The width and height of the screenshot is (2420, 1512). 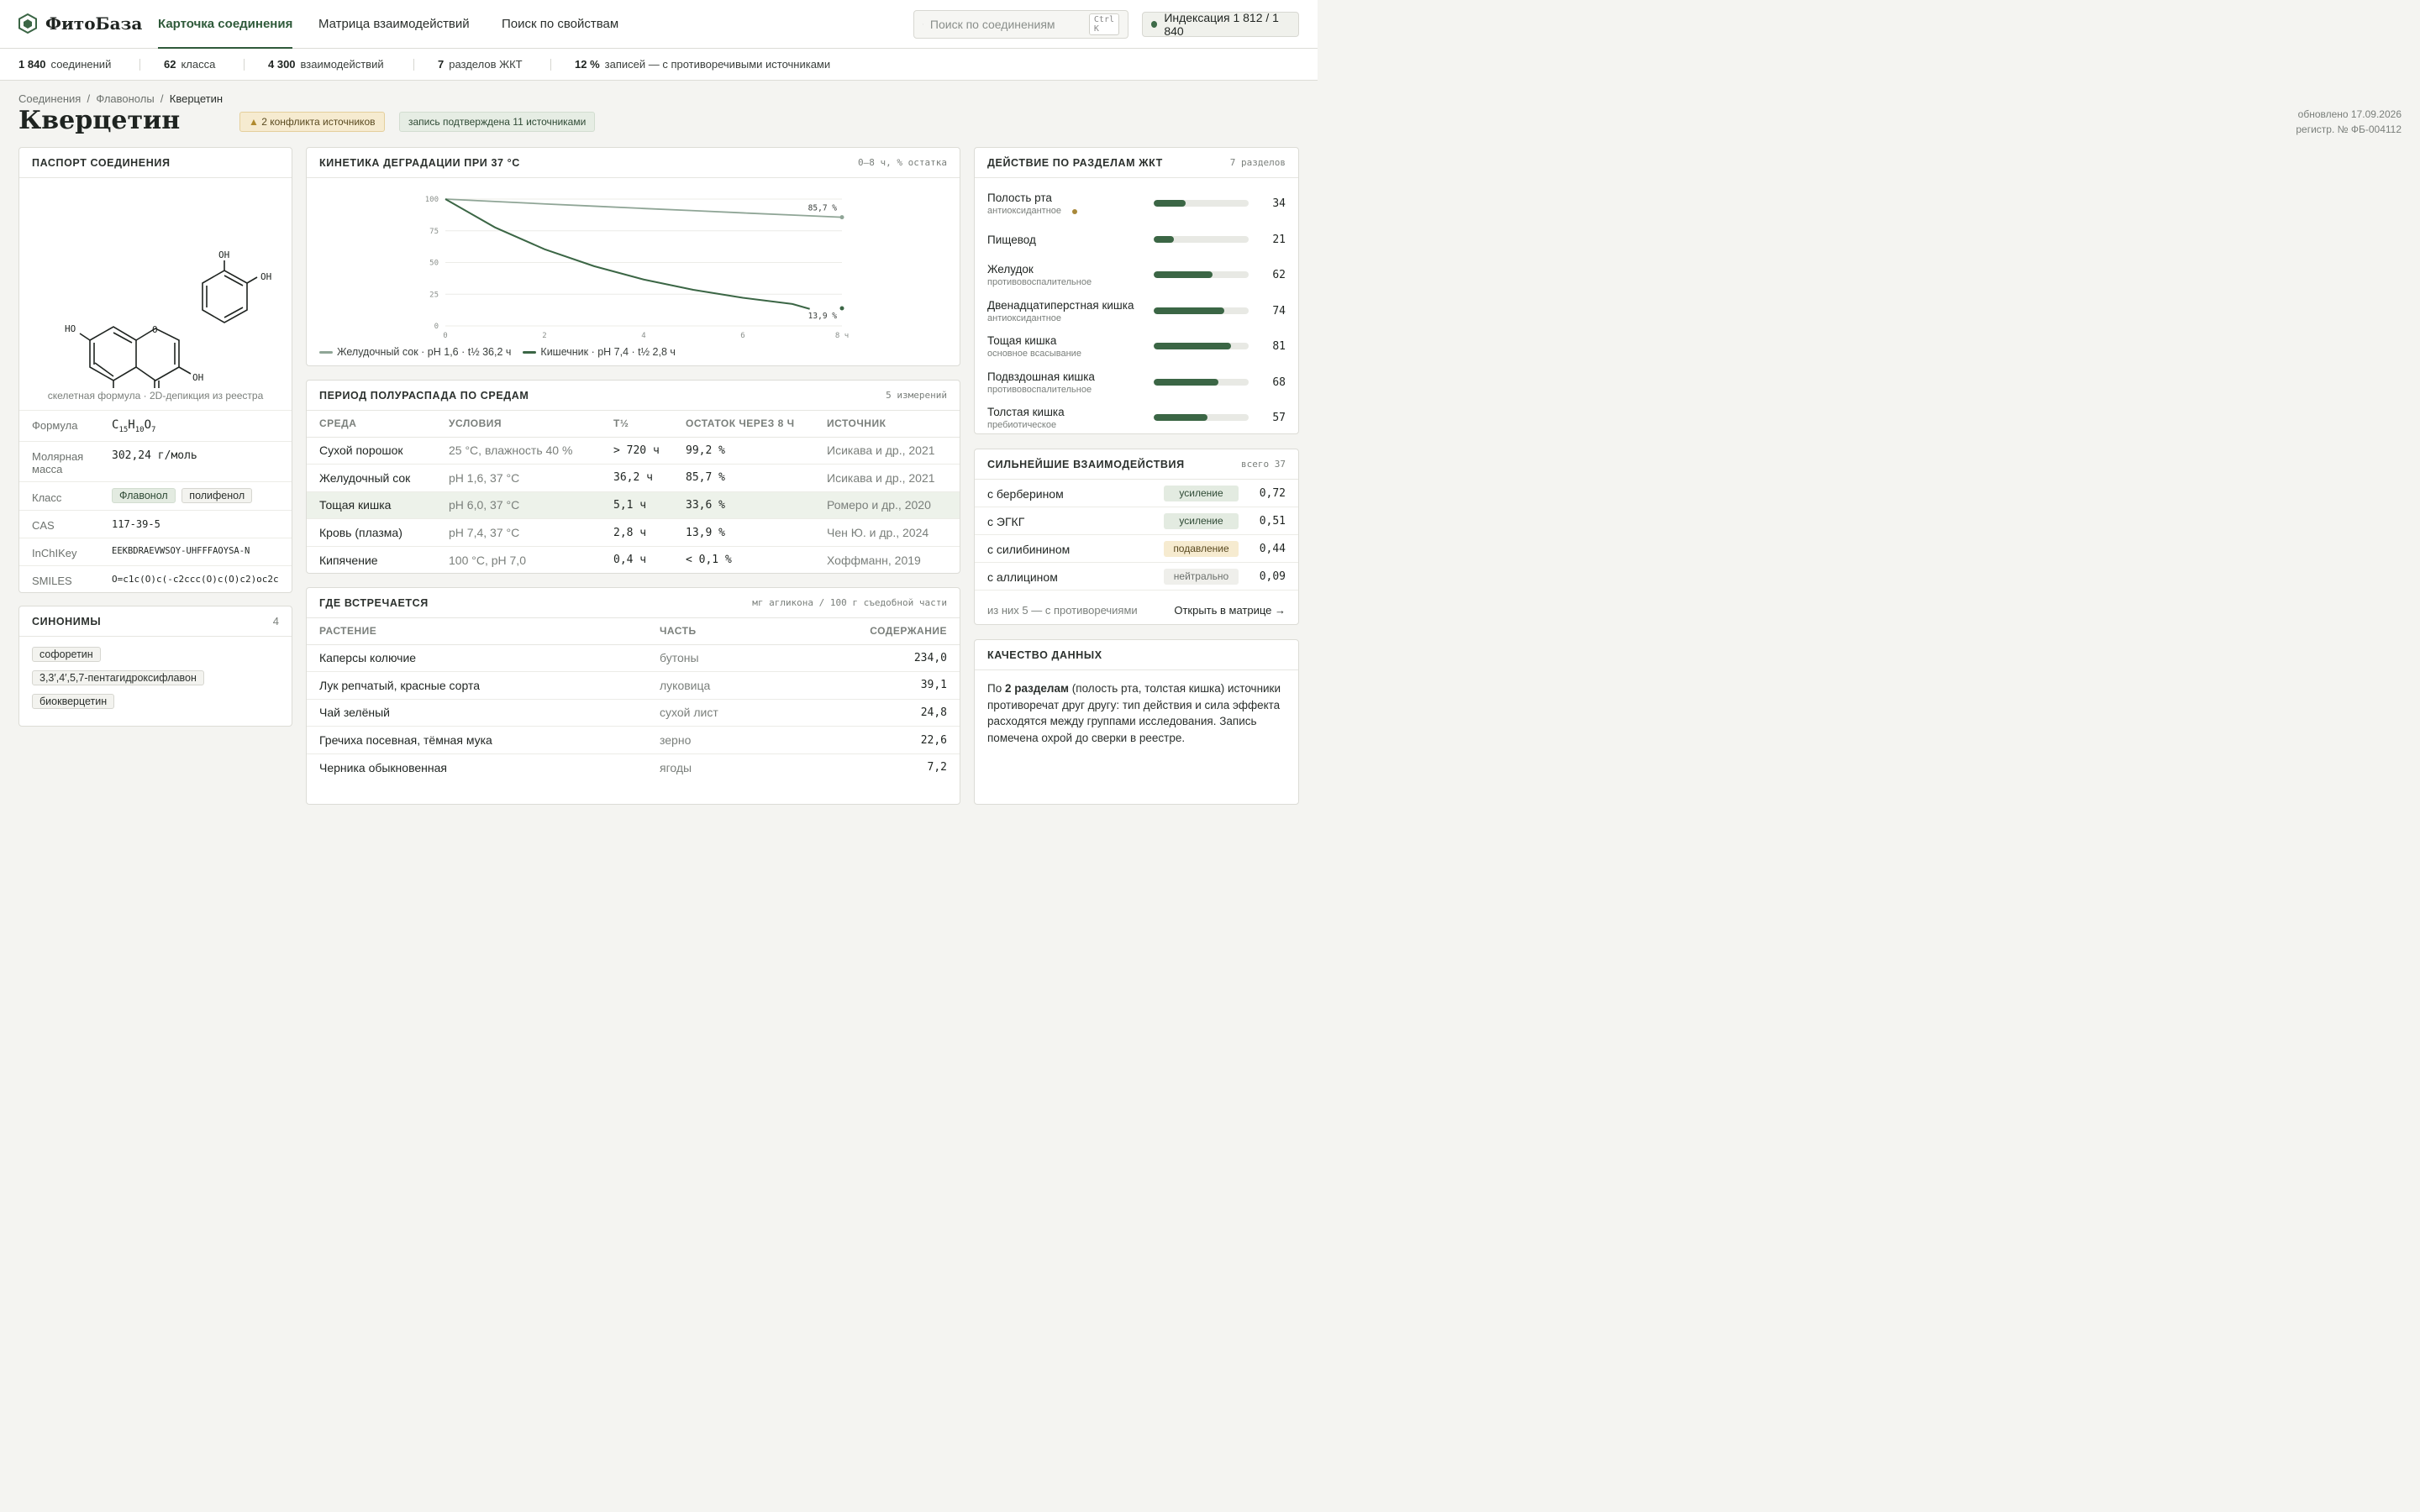 I want to click on col-plant: Растение, so click(x=477, y=631).